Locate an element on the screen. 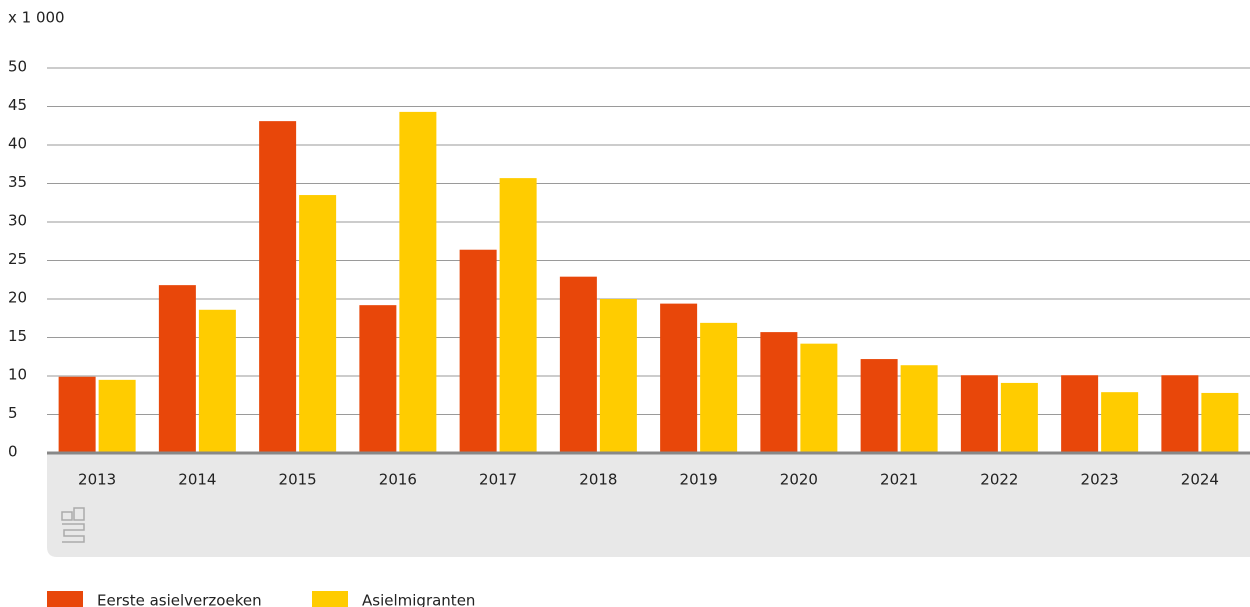 Image resolution: width=1250 pixels, height=607 pixels. y-tick-label: 40 is located at coordinates (17, 144).